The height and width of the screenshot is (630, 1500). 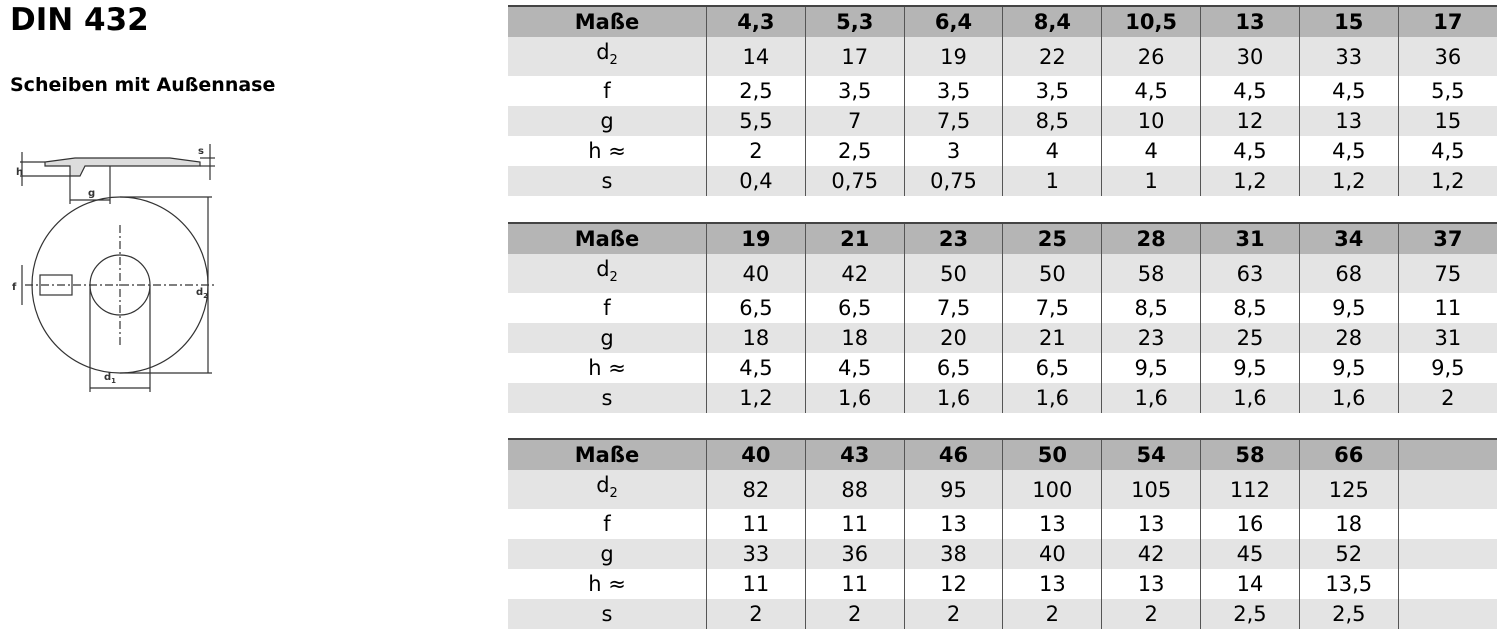 I want to click on cell: 82, so click(x=756, y=490).